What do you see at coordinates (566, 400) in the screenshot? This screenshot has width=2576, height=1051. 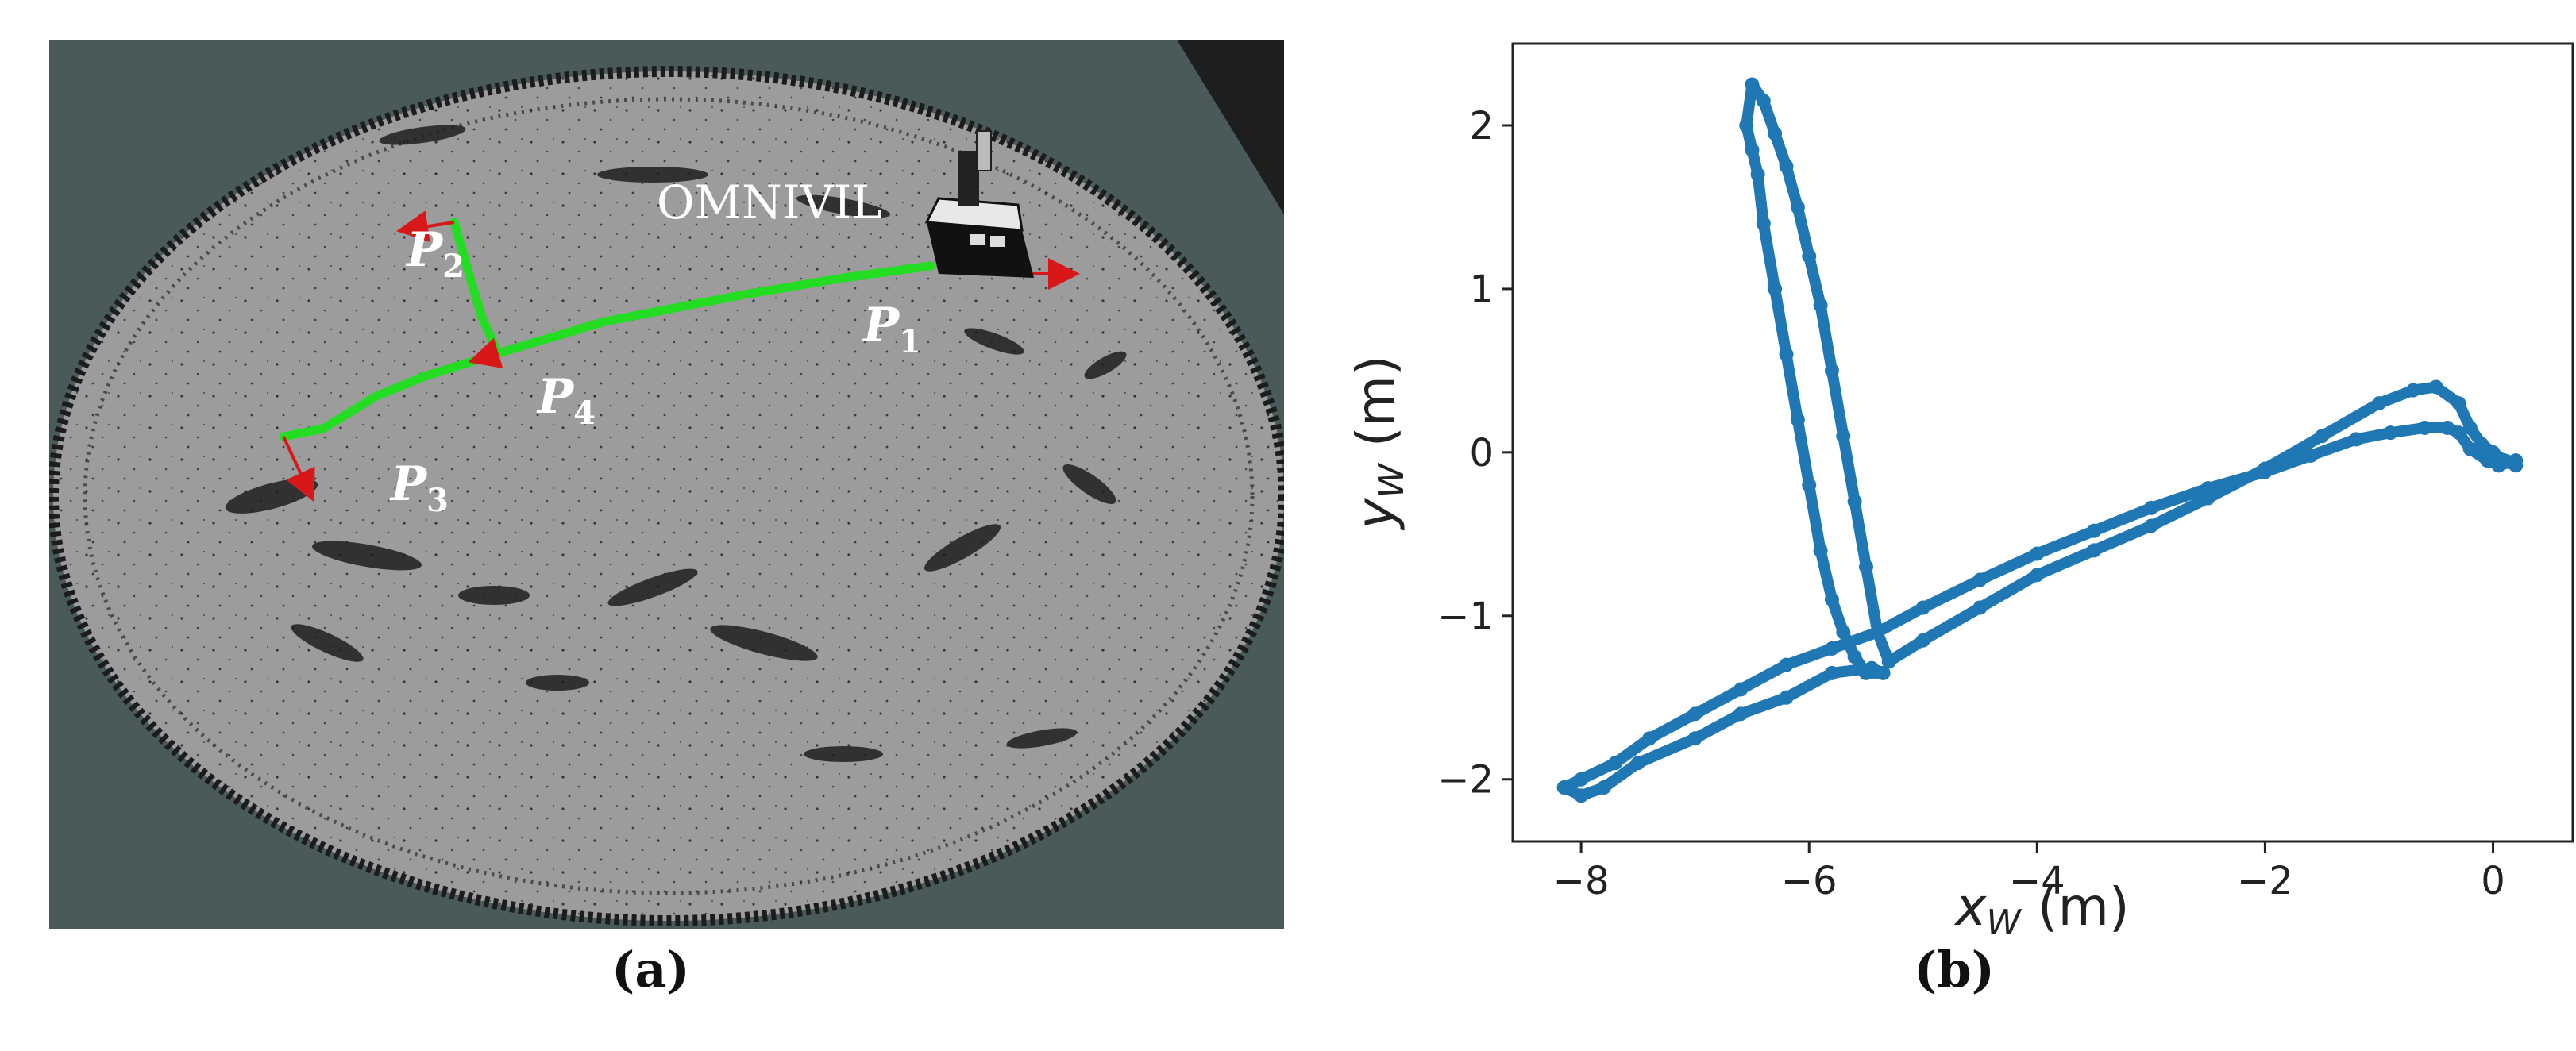 I see `point-label-p4: P4` at bounding box center [566, 400].